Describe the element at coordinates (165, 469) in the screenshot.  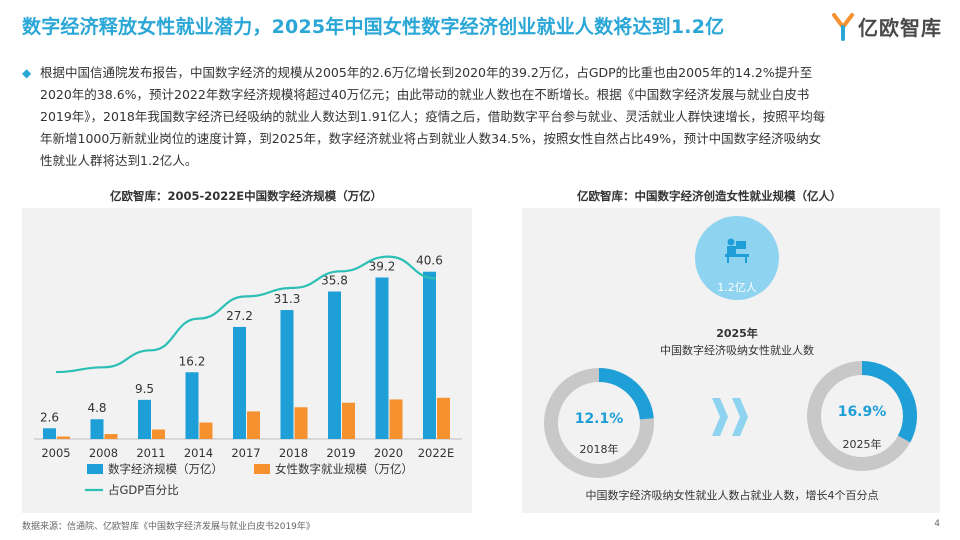
I see `legend-label-economy: 数字经济规模（万亿）` at that location.